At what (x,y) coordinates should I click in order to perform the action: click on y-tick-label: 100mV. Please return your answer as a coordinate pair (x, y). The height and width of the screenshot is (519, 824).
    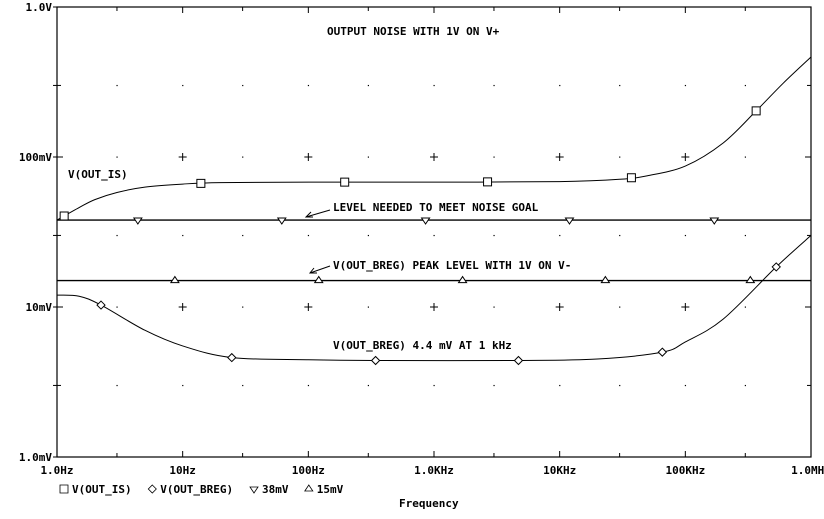
    Looking at the image, I should click on (35, 157).